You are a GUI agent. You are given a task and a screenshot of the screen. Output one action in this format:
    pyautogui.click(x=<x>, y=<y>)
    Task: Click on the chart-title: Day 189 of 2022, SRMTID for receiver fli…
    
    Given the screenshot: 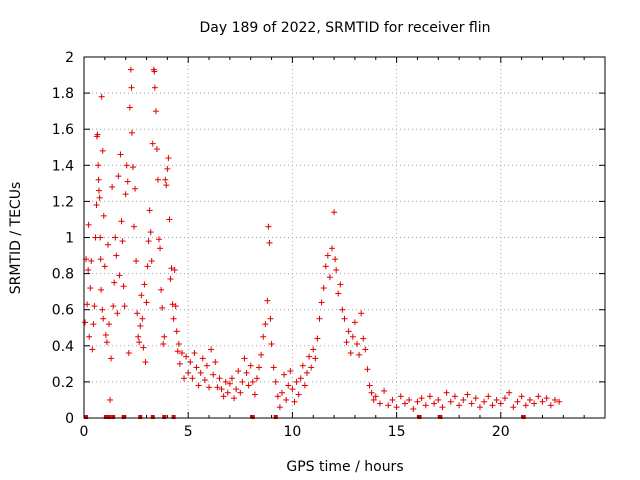 What is the action you would take?
    pyautogui.click(x=345, y=28)
    